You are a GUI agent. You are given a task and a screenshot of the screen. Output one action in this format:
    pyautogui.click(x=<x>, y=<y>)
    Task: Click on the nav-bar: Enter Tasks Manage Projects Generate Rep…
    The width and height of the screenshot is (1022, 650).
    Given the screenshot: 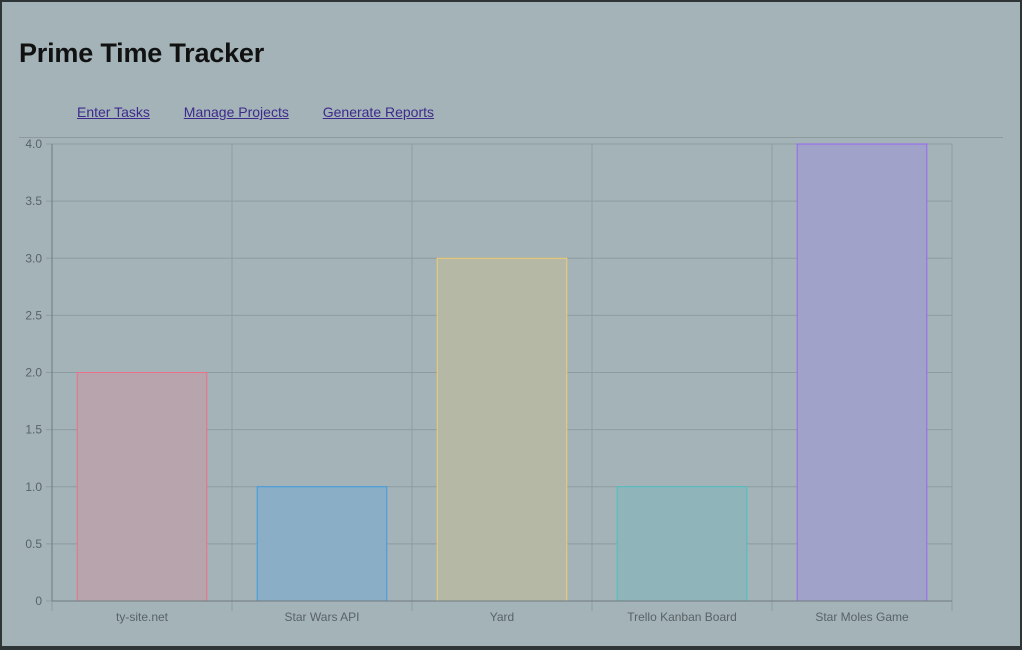 What is the action you would take?
    pyautogui.click(x=270, y=112)
    